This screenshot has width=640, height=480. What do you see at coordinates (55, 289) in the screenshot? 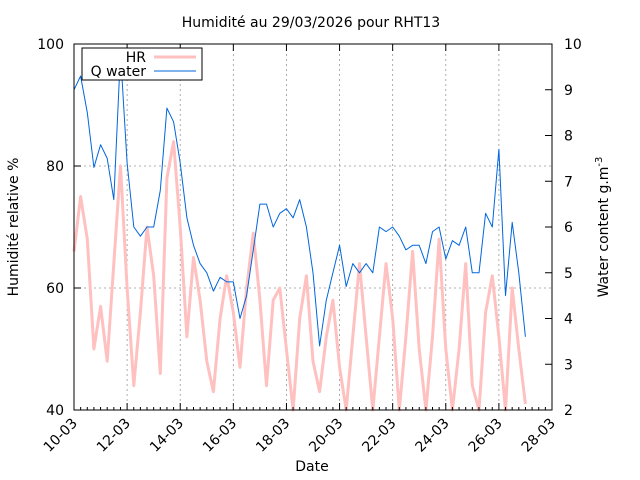
I see `y-tick-label: 60` at bounding box center [55, 289].